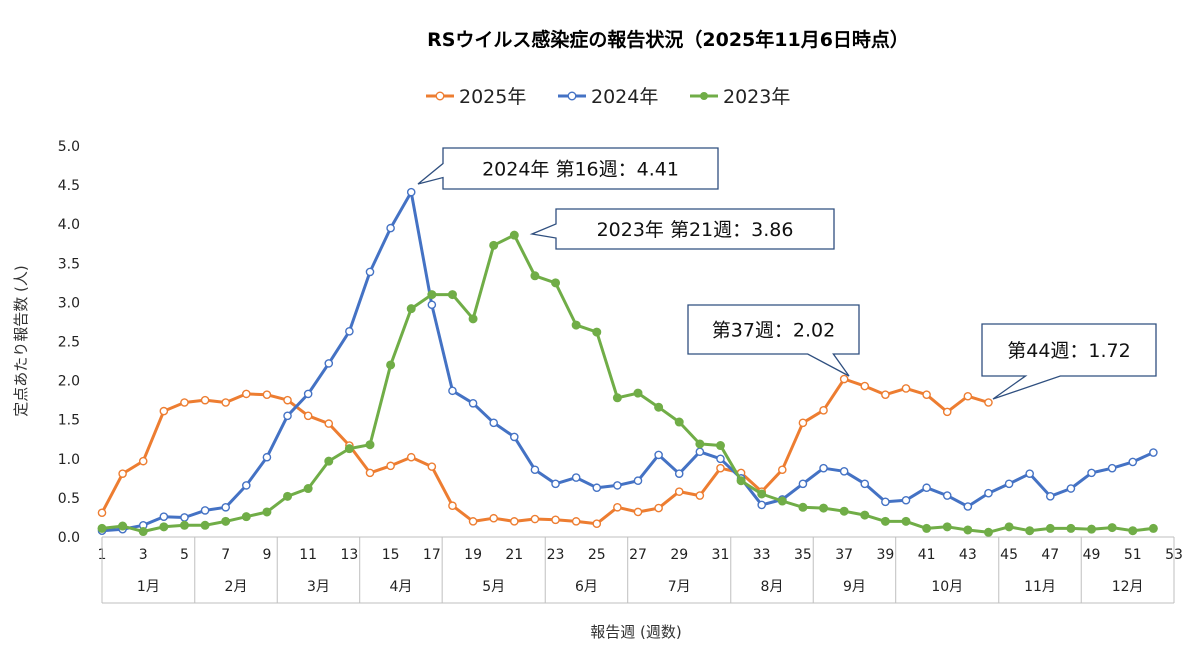 The width and height of the screenshot is (1200, 664). Describe the element at coordinates (69, 225) in the screenshot. I see `y-tick-label: 4.0` at that location.